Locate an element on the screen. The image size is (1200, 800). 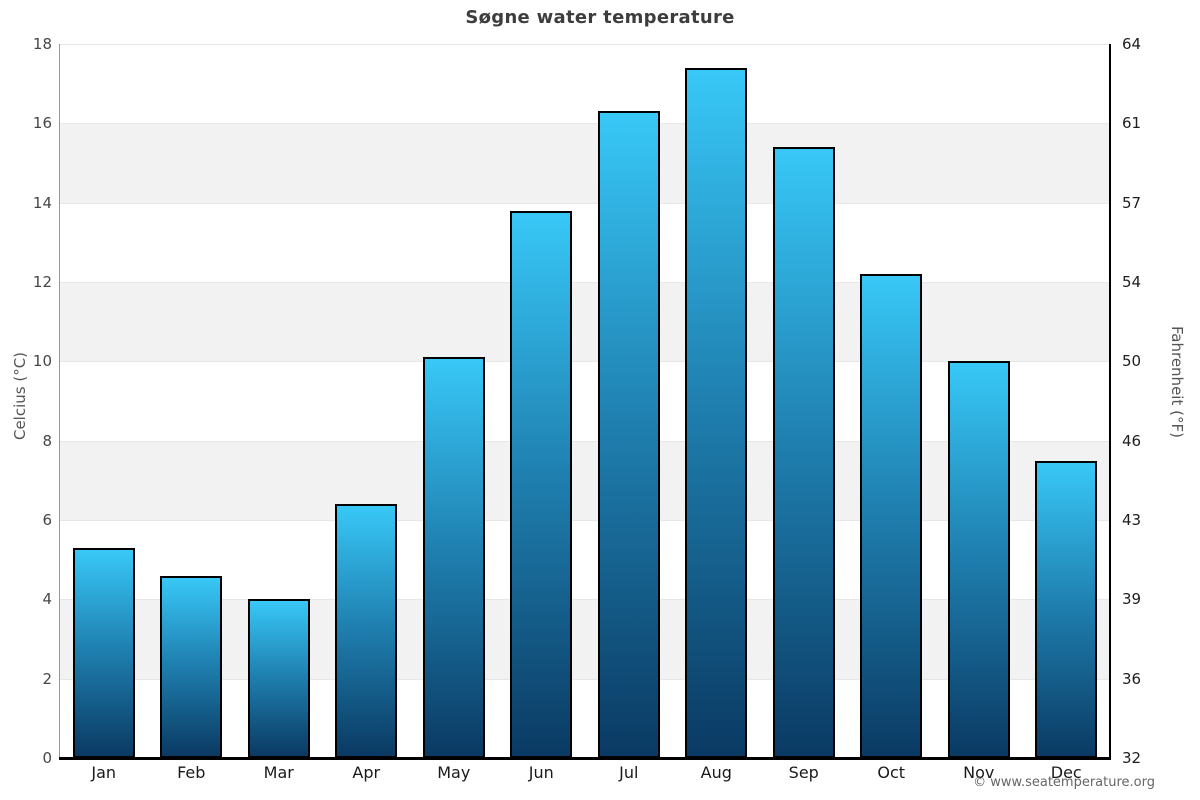
bar-mar is located at coordinates (278, 678).